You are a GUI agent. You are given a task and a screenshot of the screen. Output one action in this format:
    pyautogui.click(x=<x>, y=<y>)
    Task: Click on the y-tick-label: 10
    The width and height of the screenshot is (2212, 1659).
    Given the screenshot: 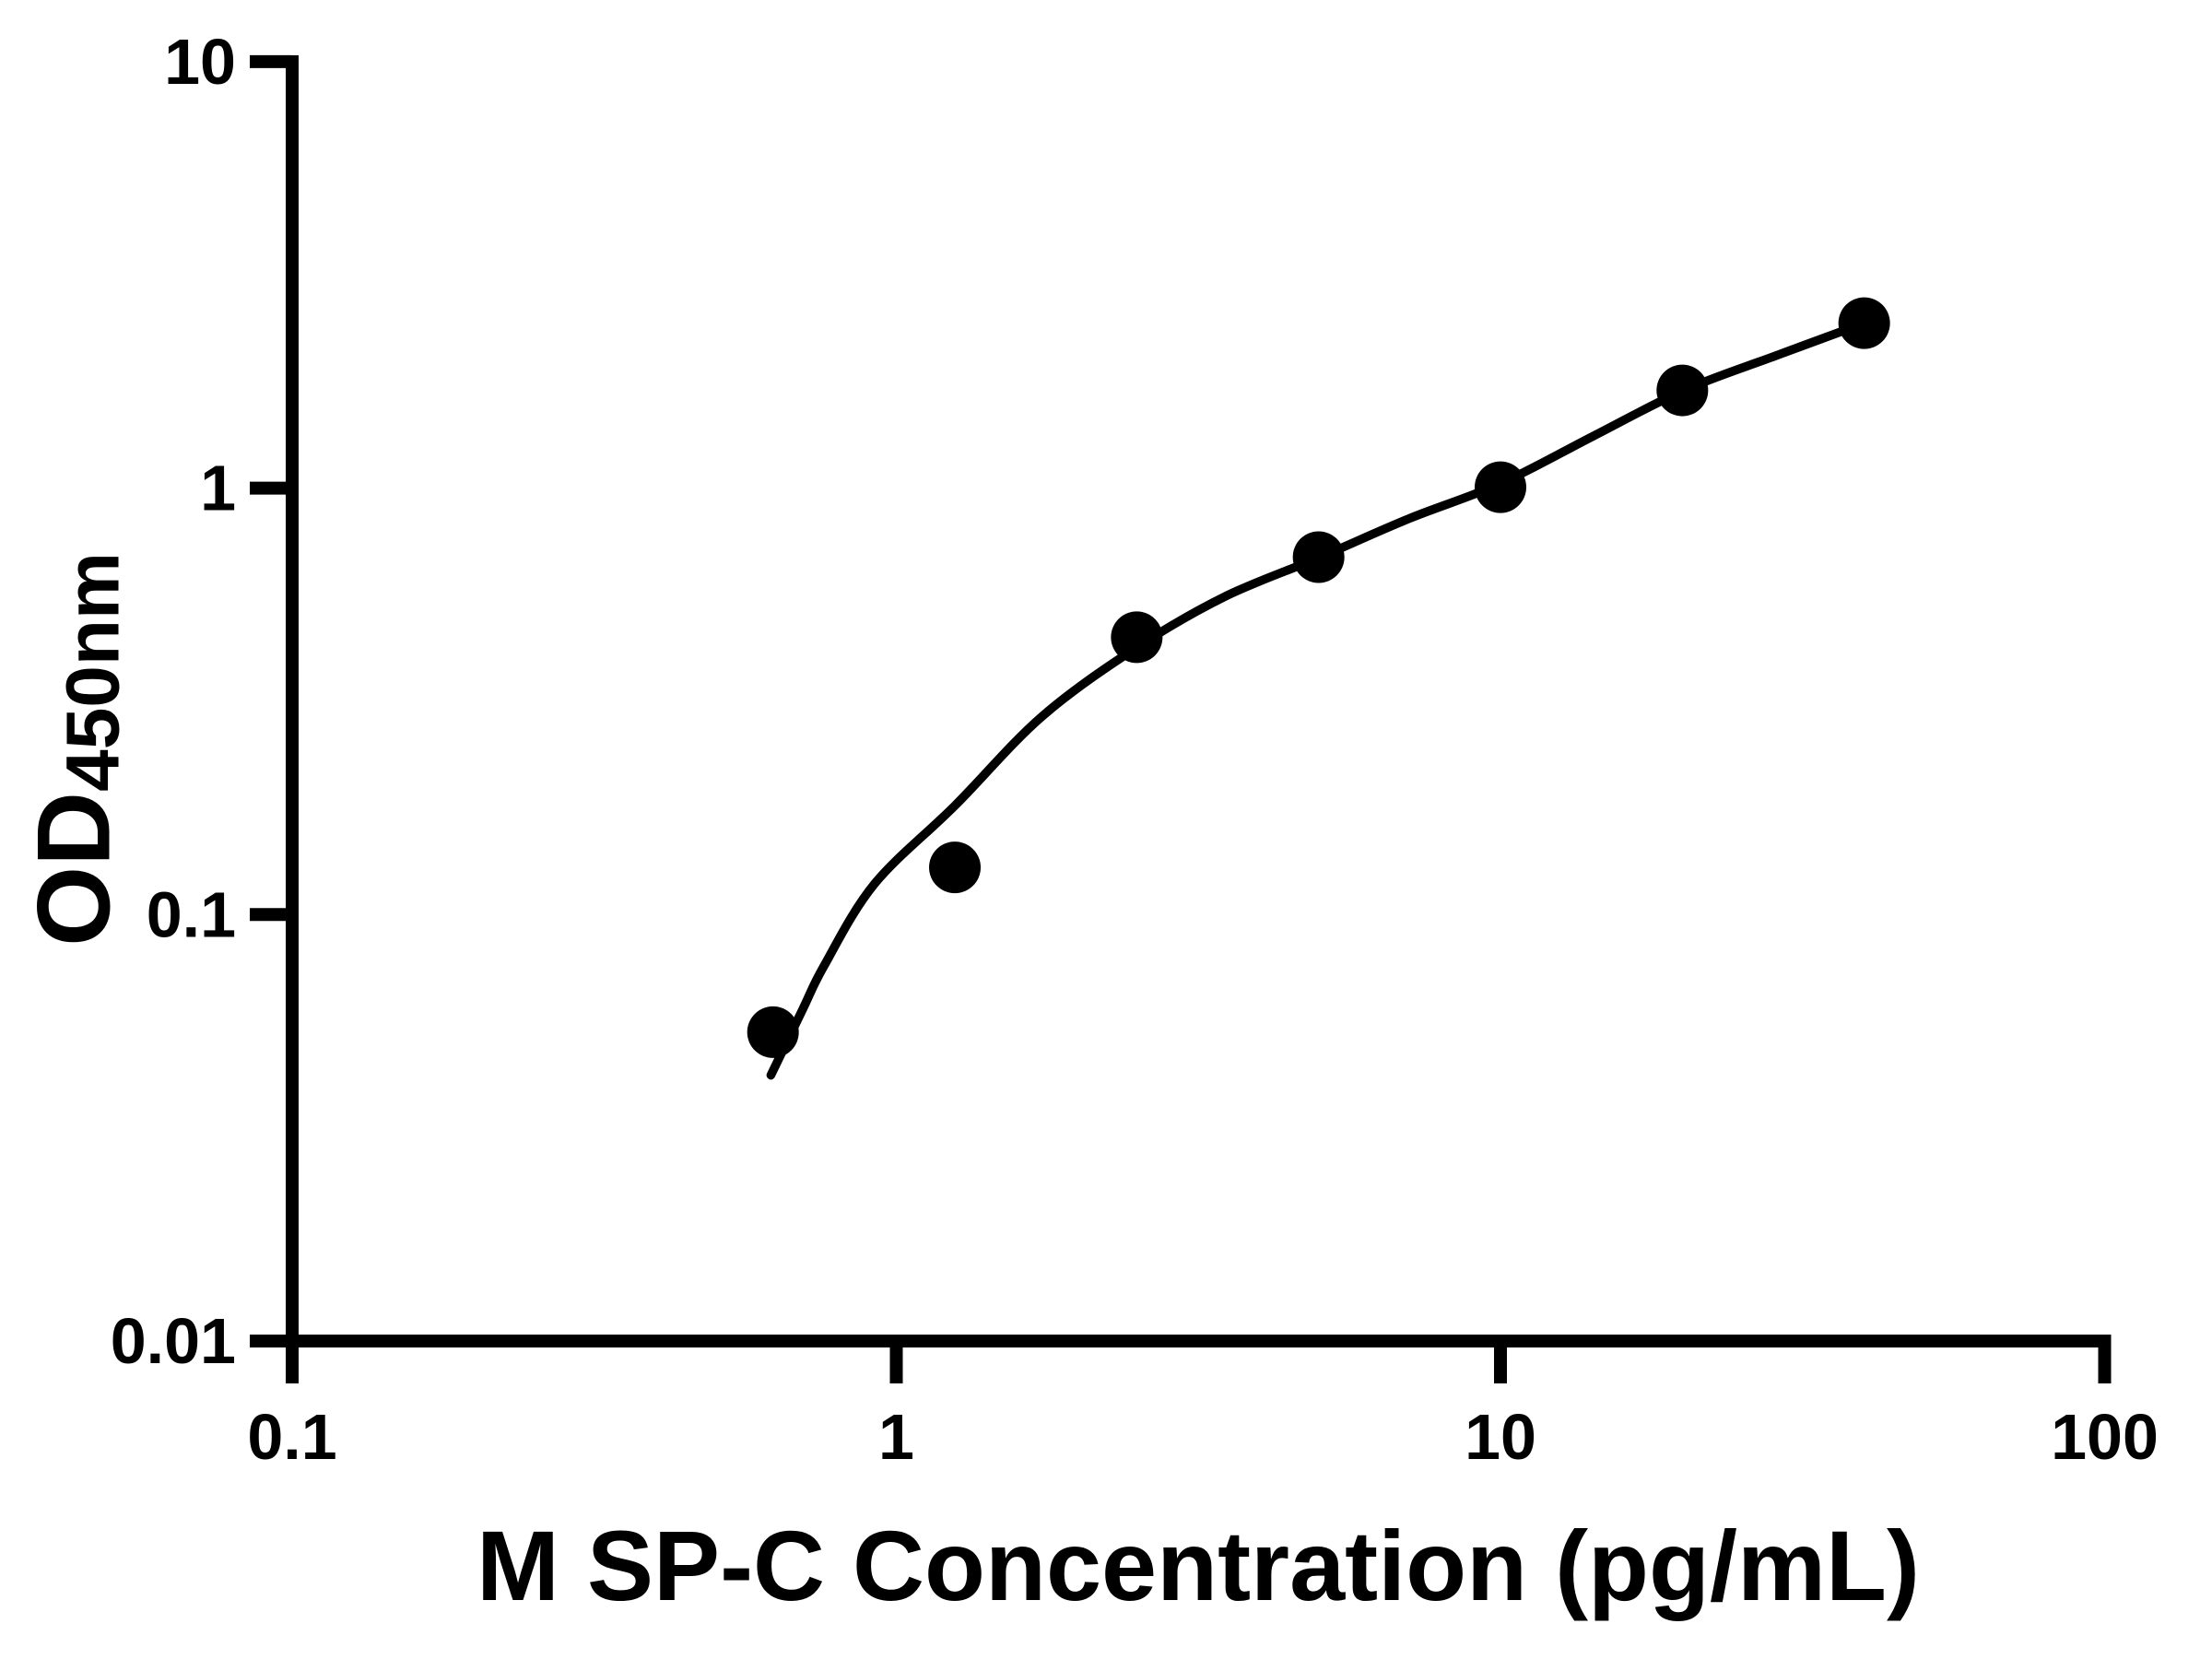 What is the action you would take?
    pyautogui.click(x=200, y=62)
    